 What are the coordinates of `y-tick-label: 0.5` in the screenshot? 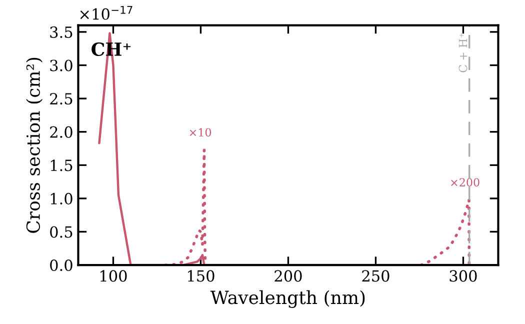 It's located at (61, 232).